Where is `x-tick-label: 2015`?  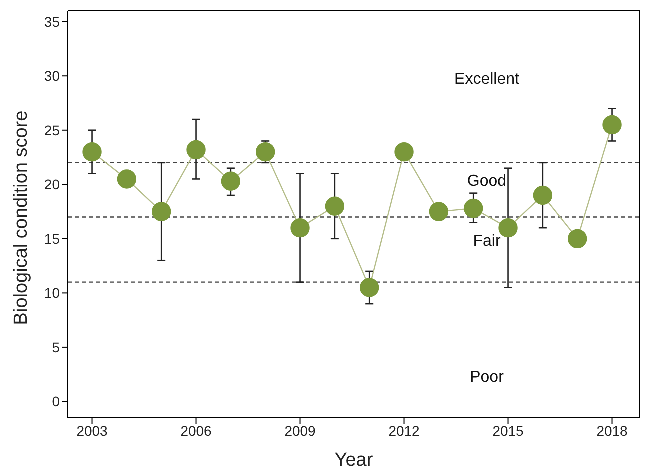
x-tick-label: 2015 is located at coordinates (508, 430).